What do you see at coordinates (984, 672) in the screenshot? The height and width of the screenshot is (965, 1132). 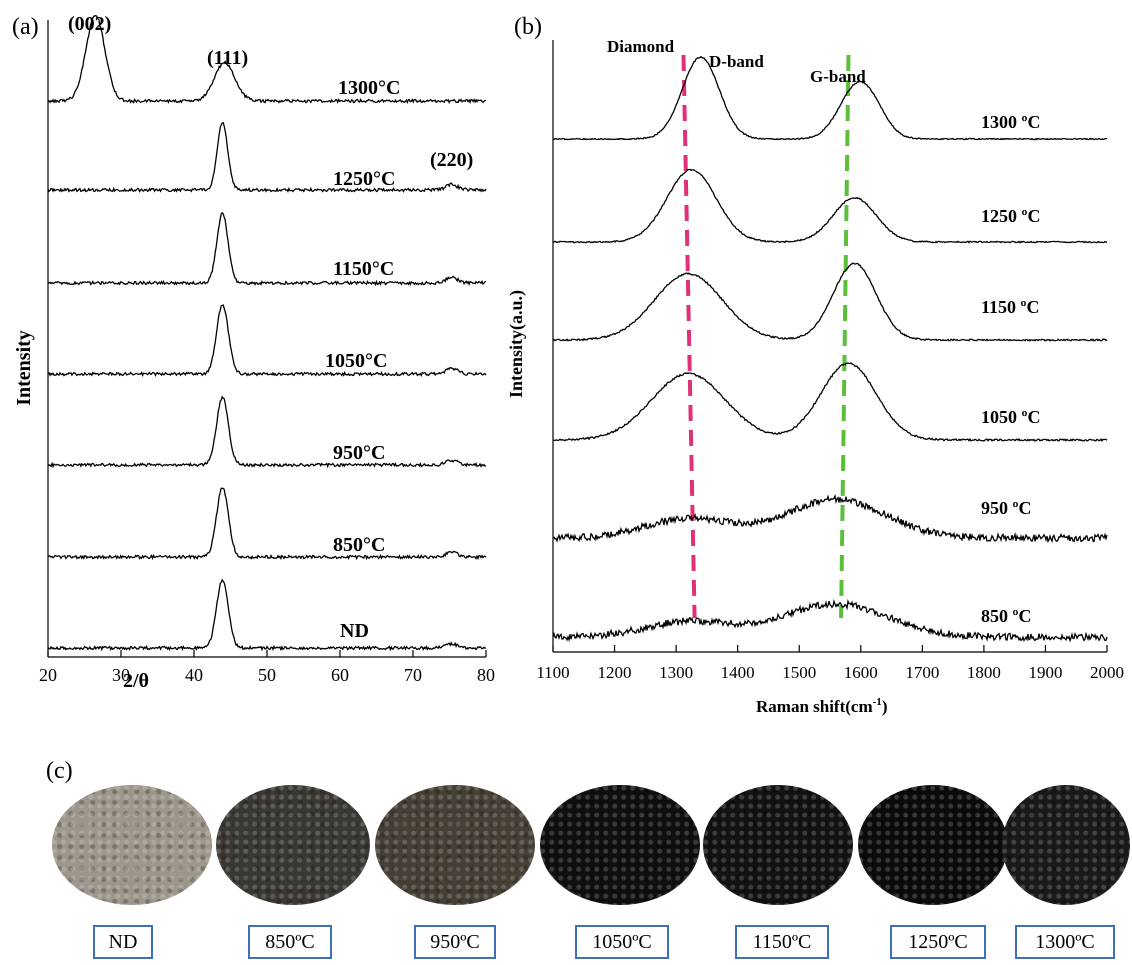 I see `raman-x-tick-label: 1800` at bounding box center [984, 672].